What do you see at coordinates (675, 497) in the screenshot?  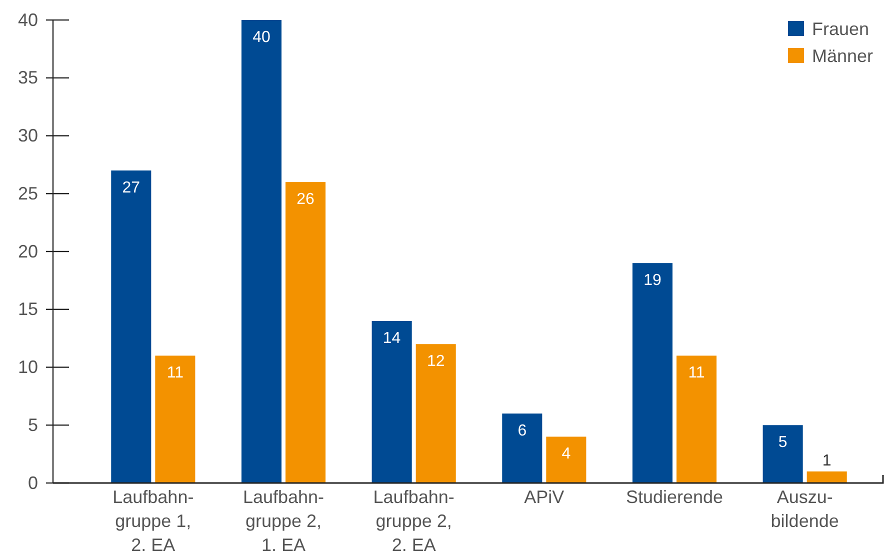 I see `x-tick-label: Studierende` at bounding box center [675, 497].